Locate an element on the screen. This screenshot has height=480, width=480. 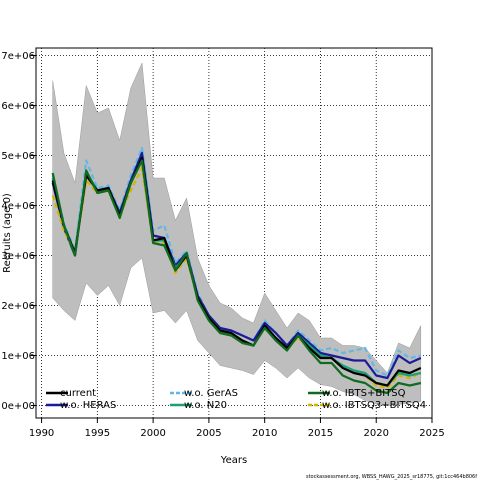
legend-label: w.o. N20 is located at coordinates (205, 405).